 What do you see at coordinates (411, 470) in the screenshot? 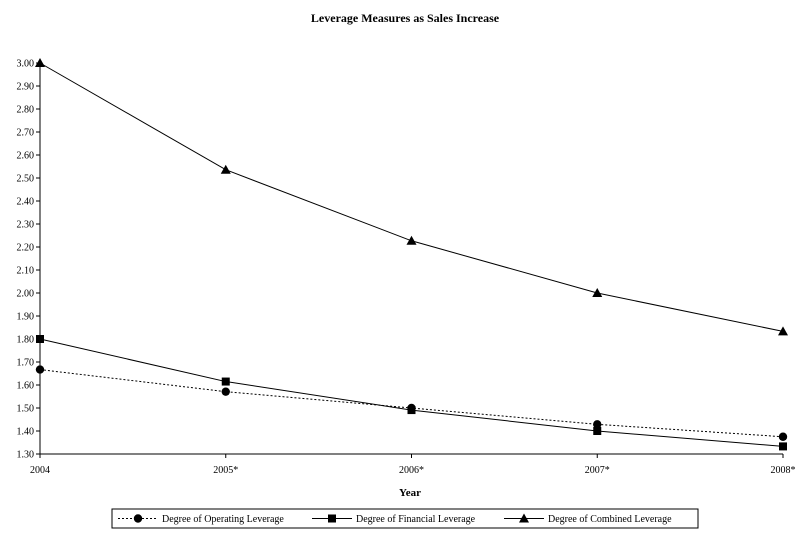
I see `x-tick-label: 2006*` at bounding box center [411, 470].